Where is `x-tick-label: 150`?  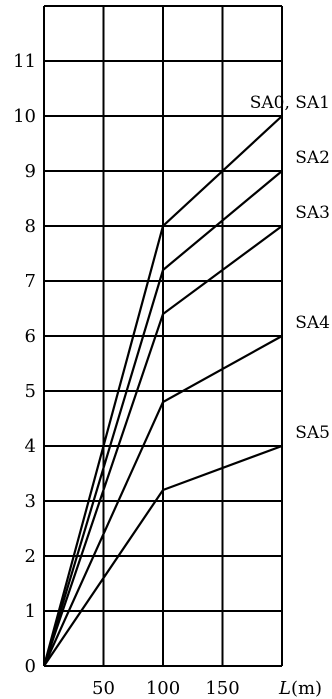 x-tick-label: 150 is located at coordinates (222, 688).